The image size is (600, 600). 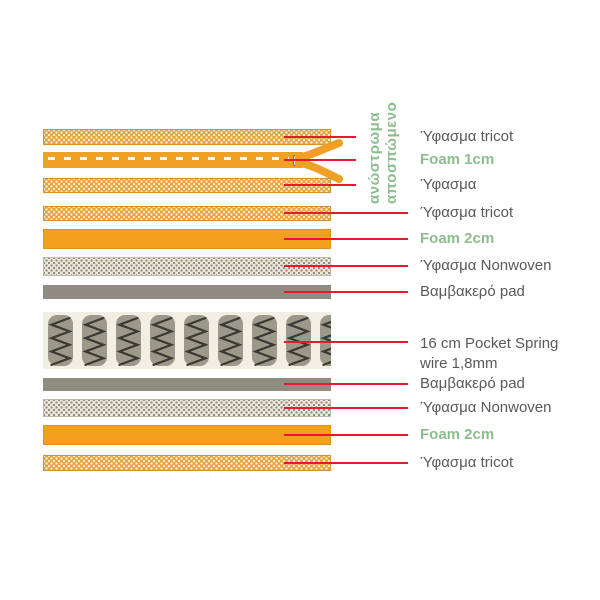 I want to click on layer-fabric-tricot-bottom, so click(x=187, y=463).